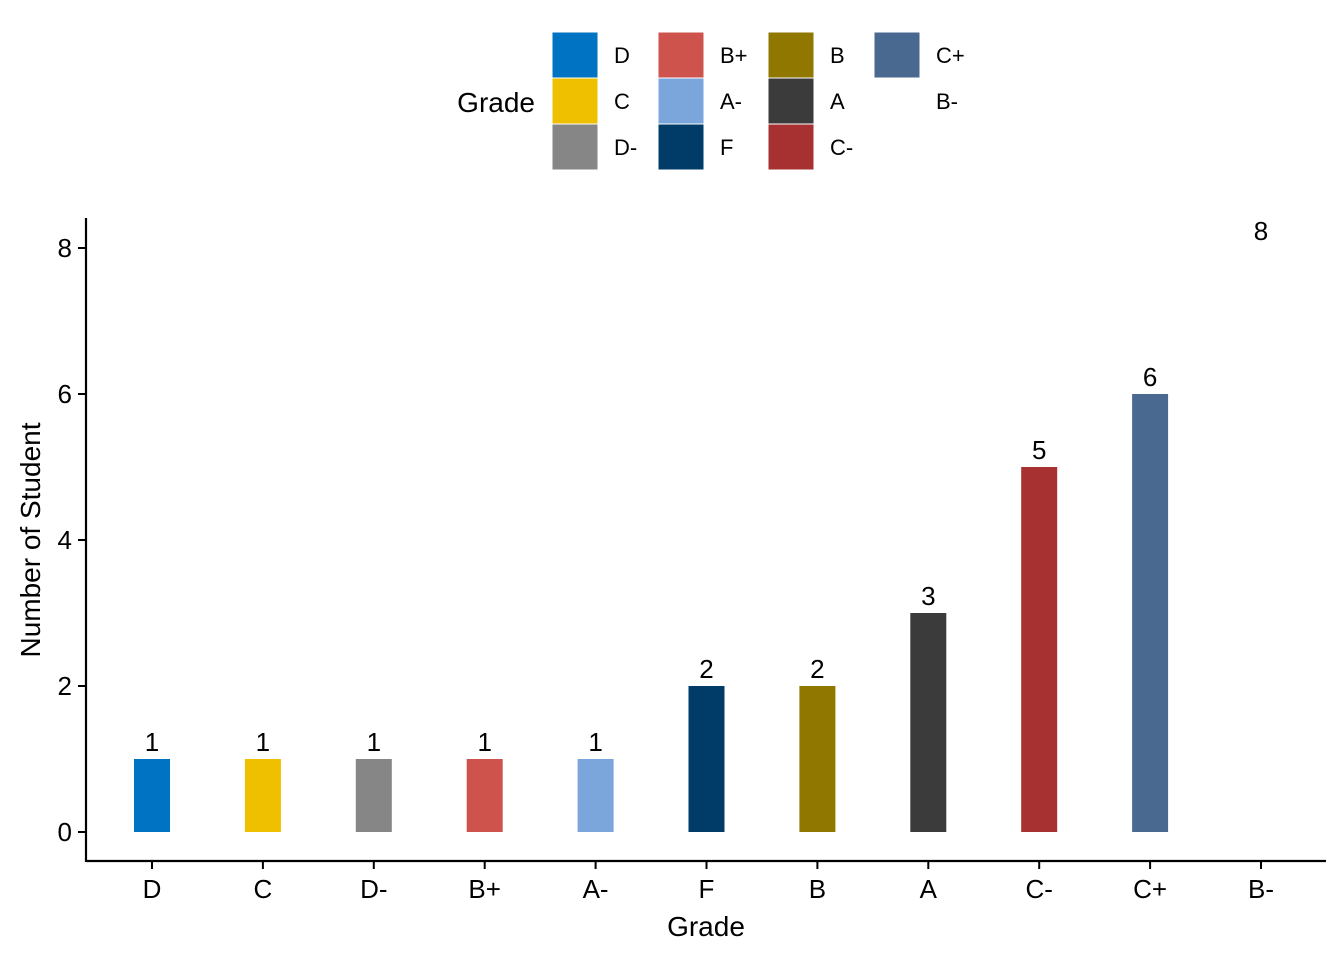 The width and height of the screenshot is (1344, 960). Describe the element at coordinates (817, 759) in the screenshot. I see `bar-B` at that location.